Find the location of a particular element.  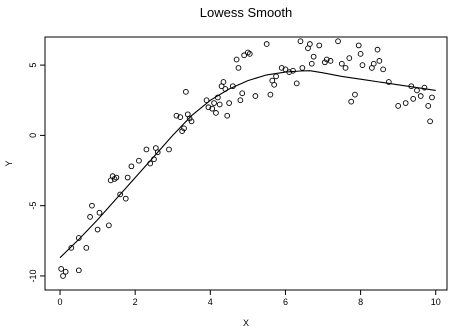

x-tick-label: 0 is located at coordinates (60, 302).